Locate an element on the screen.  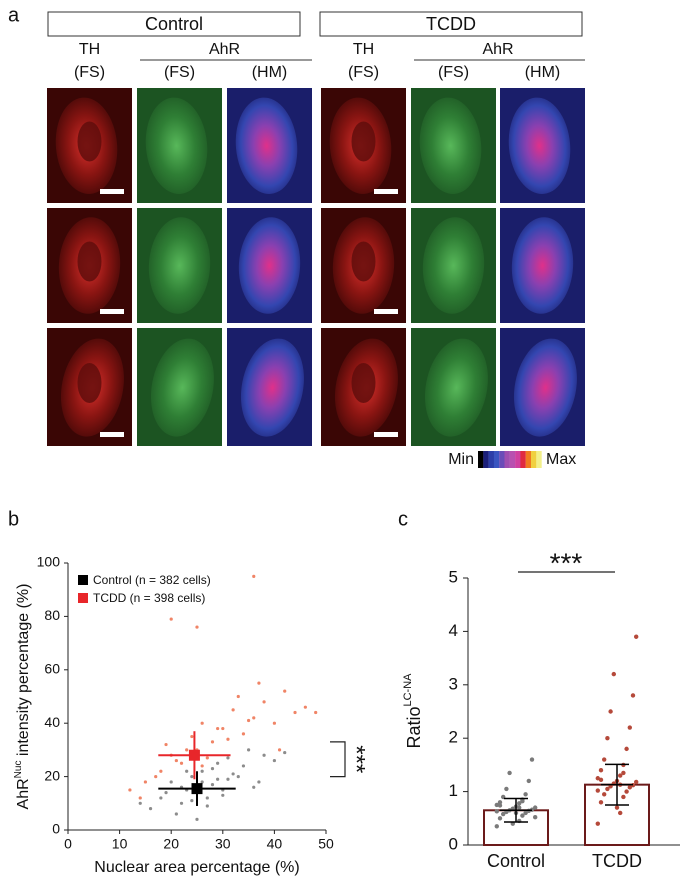
legend-label: TCDD (n = 398 cells) is located at coordinates (149, 598).